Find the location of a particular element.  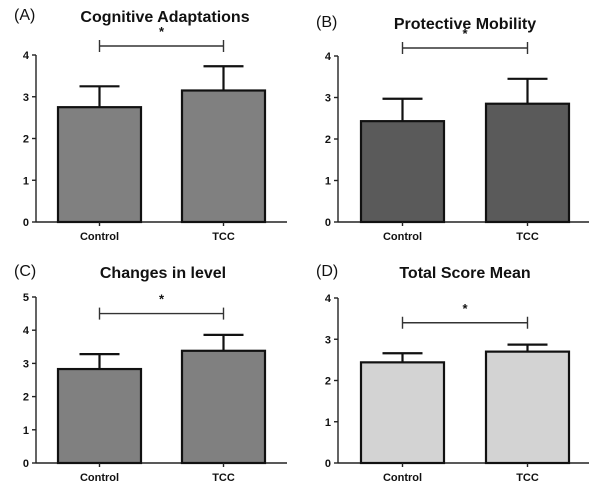

chart-title: Total Score Mean is located at coordinates (464, 273).